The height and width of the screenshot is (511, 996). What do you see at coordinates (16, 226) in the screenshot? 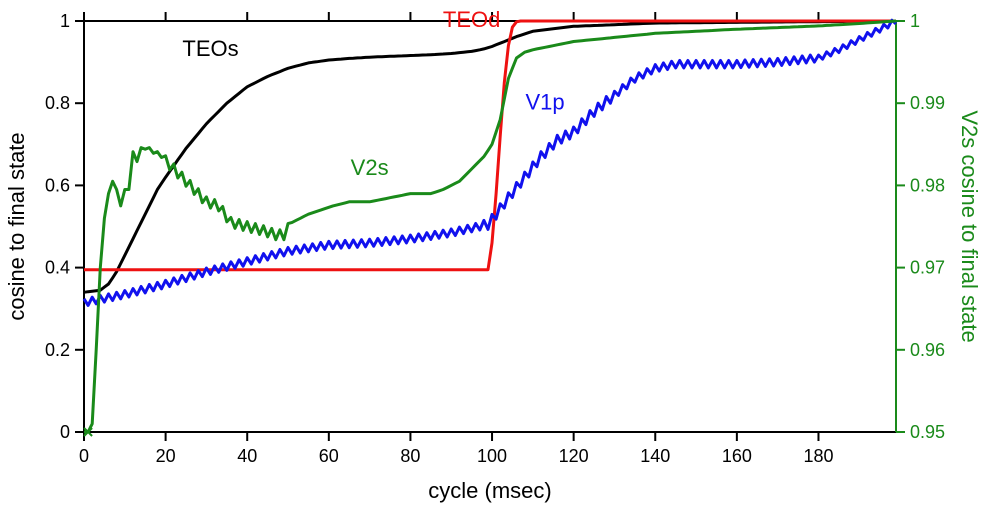
I see `left-y-axis-label: cosine to final state` at bounding box center [16, 226].